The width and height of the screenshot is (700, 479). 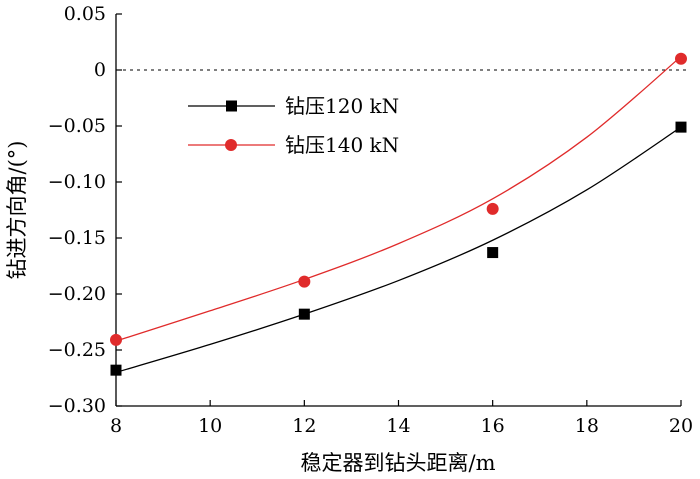 What do you see at coordinates (77, 182) in the screenshot?
I see `y-tick-label: −0.10` at bounding box center [77, 182].